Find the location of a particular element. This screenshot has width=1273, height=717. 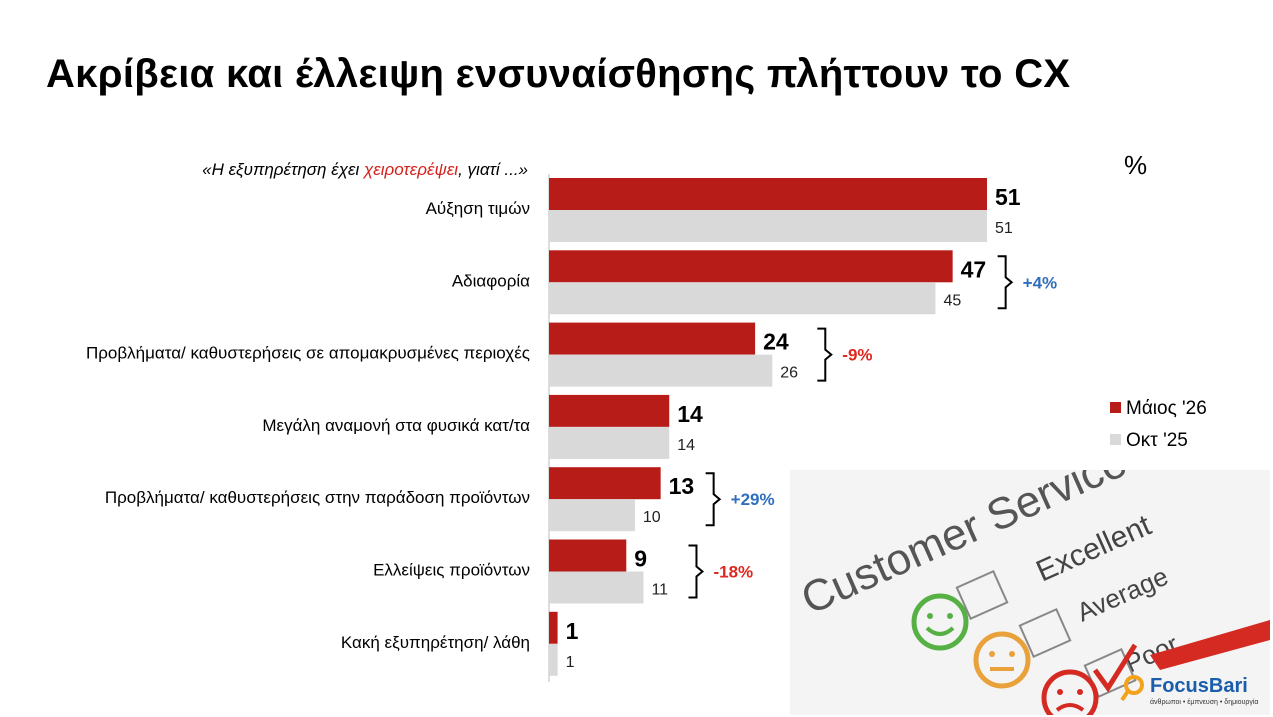

data-label-oct: 1 is located at coordinates (570, 662).